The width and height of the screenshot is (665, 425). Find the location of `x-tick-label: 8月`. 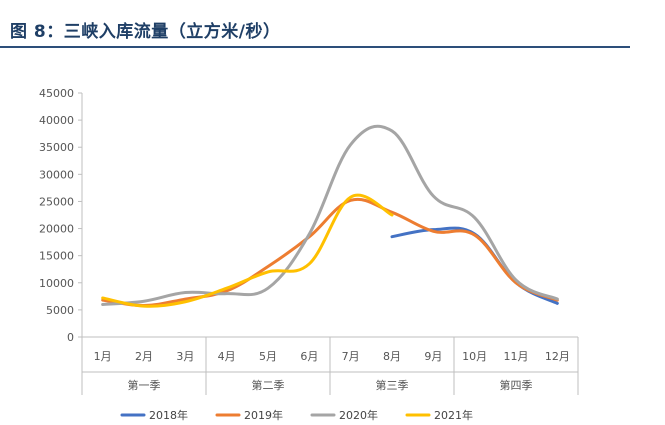

x-tick-label: 8月 is located at coordinates (392, 356).